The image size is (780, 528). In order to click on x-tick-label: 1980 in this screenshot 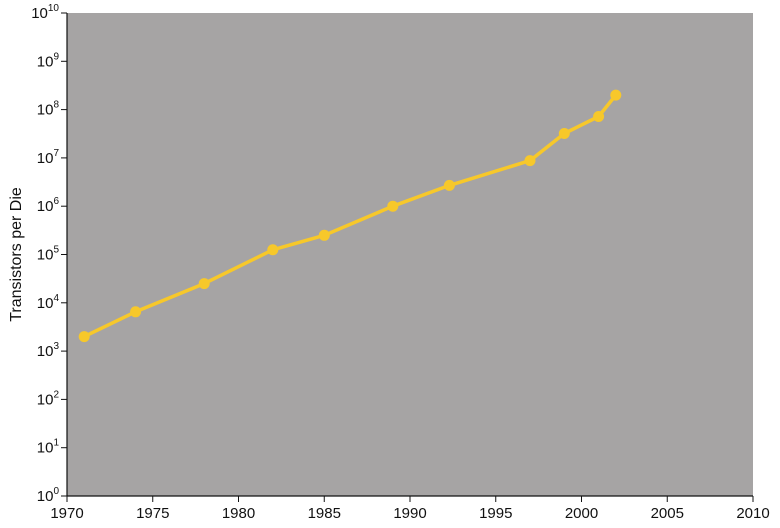, I will do `click(238, 513)`.